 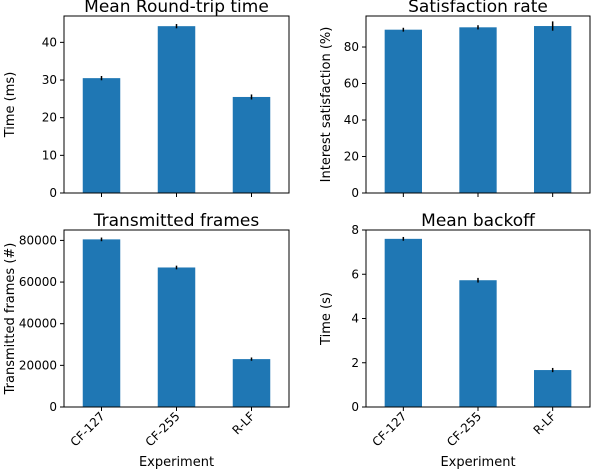 I want to click on y-tick-label: 60, so click(x=351, y=84).